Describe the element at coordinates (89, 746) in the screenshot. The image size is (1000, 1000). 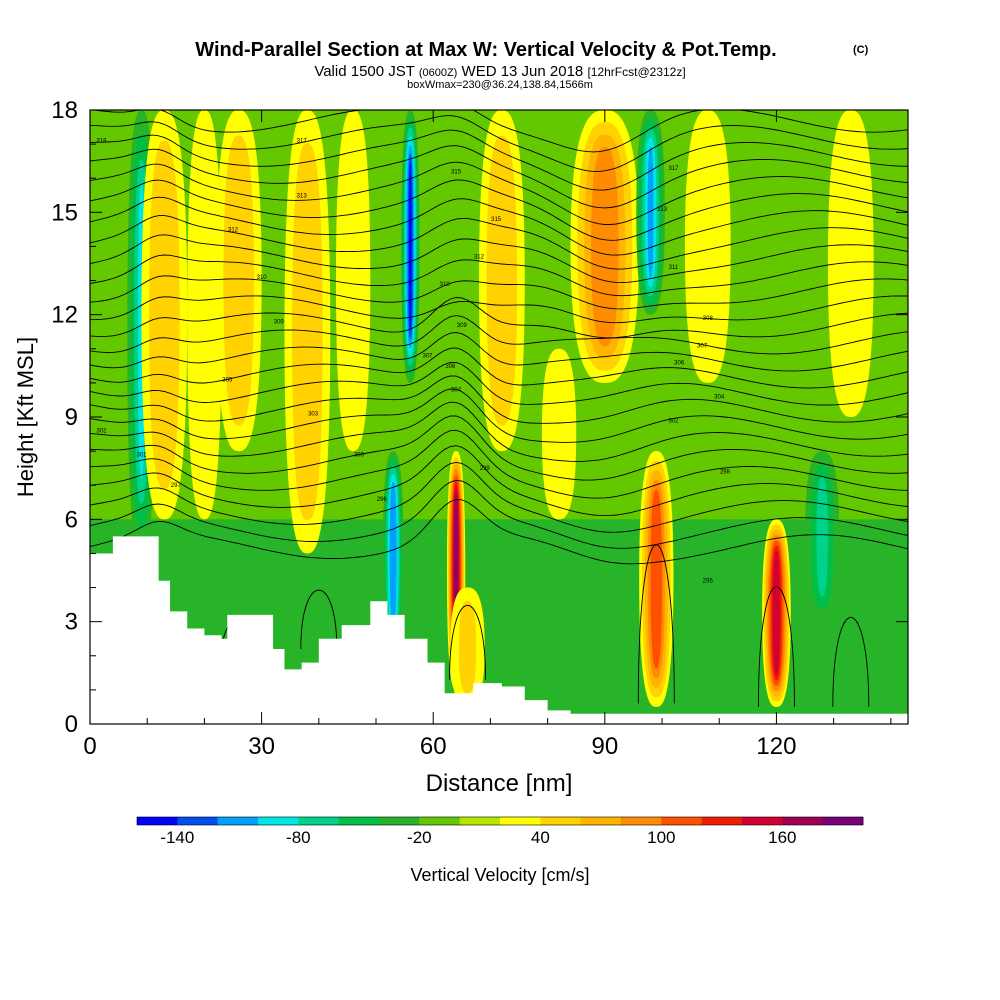
I see `x-tick-label: 0` at that location.